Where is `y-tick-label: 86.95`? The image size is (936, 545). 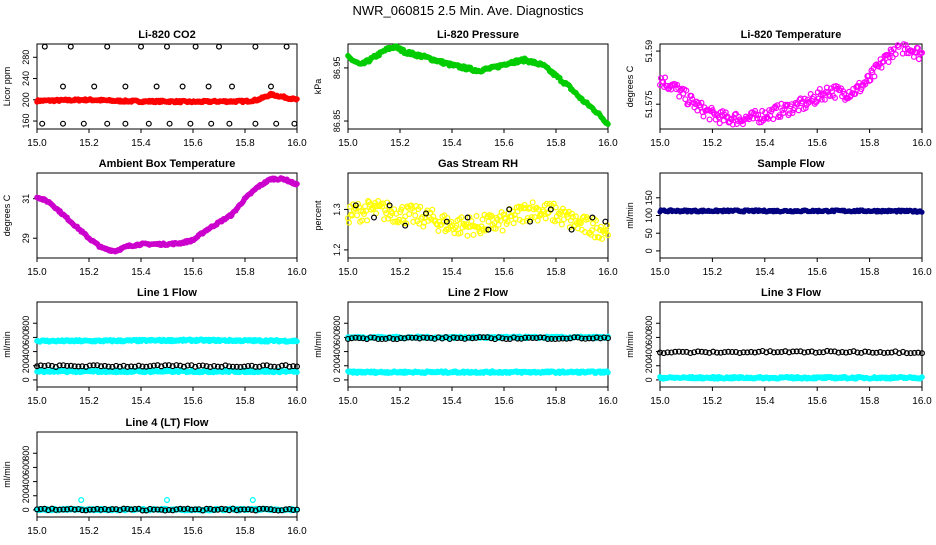 y-tick-label: 86.95 is located at coordinates (337, 68).